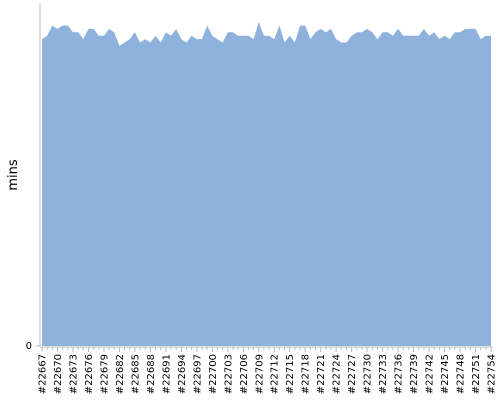 The image size is (500, 404). I want to click on x-tick-label: #22754, so click(492, 374).